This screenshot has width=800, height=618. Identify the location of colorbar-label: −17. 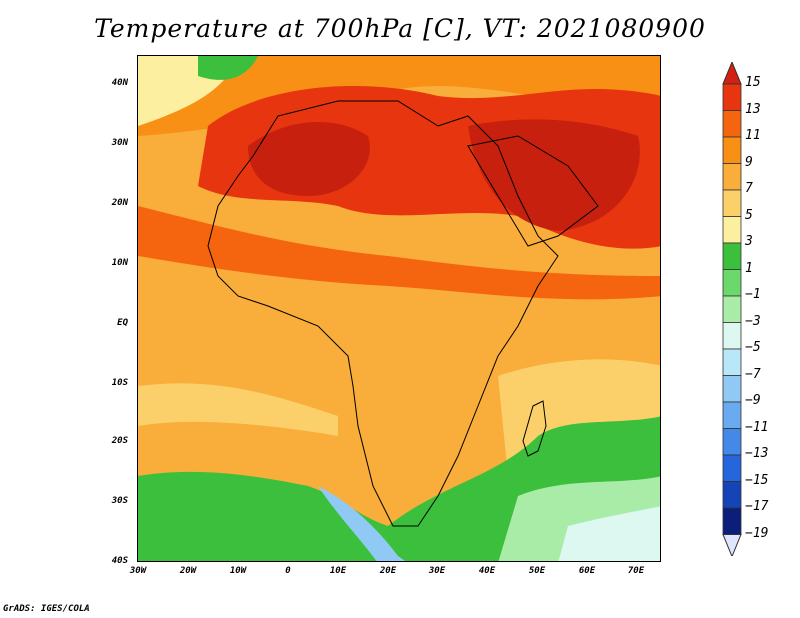
(757, 506).